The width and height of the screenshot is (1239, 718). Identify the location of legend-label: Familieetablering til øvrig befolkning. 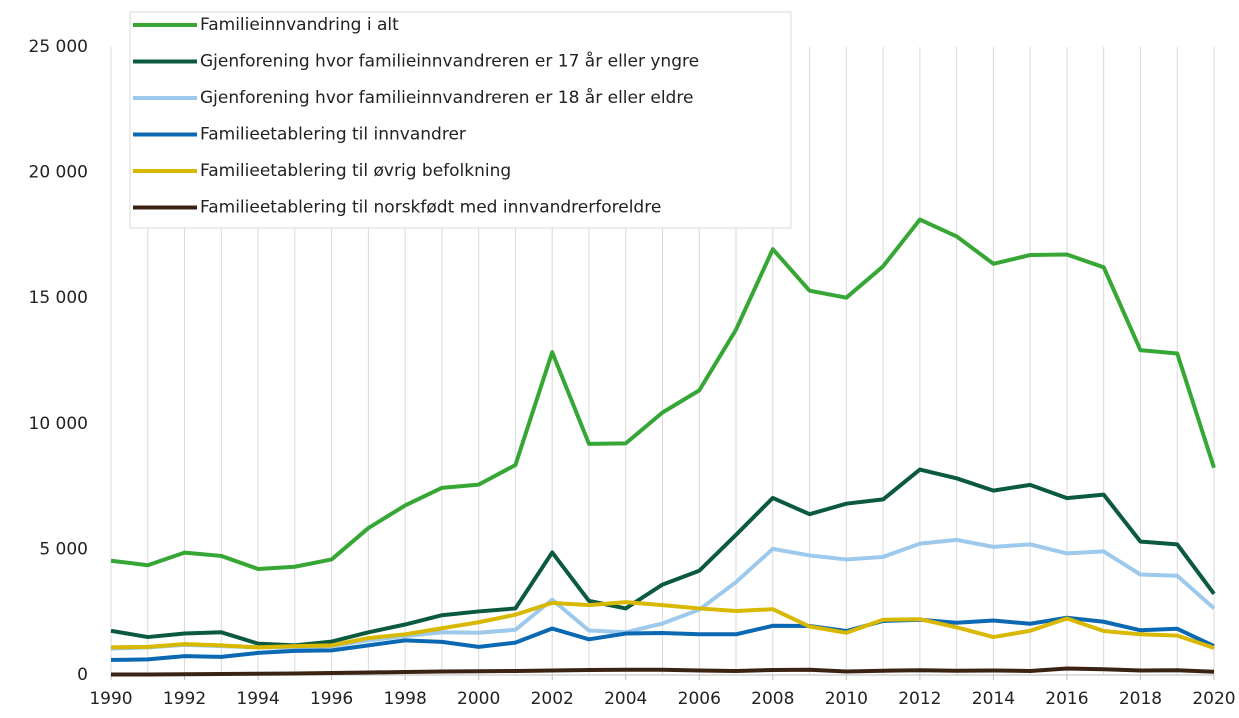
(355, 171).